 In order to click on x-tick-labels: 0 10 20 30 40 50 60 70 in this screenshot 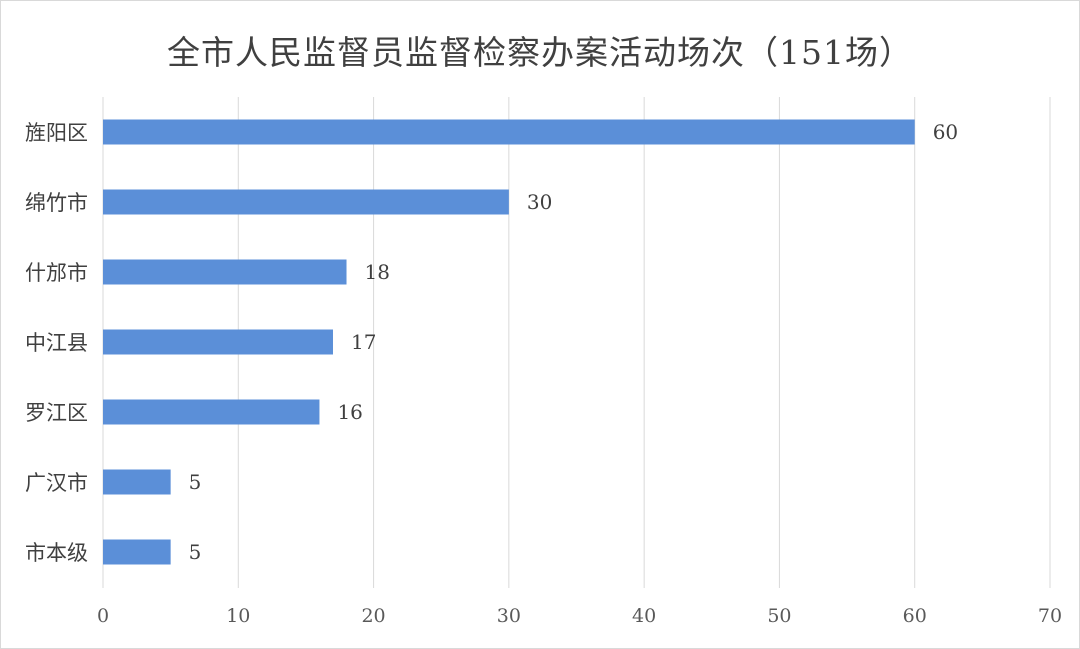, I will do `click(579, 616)`.